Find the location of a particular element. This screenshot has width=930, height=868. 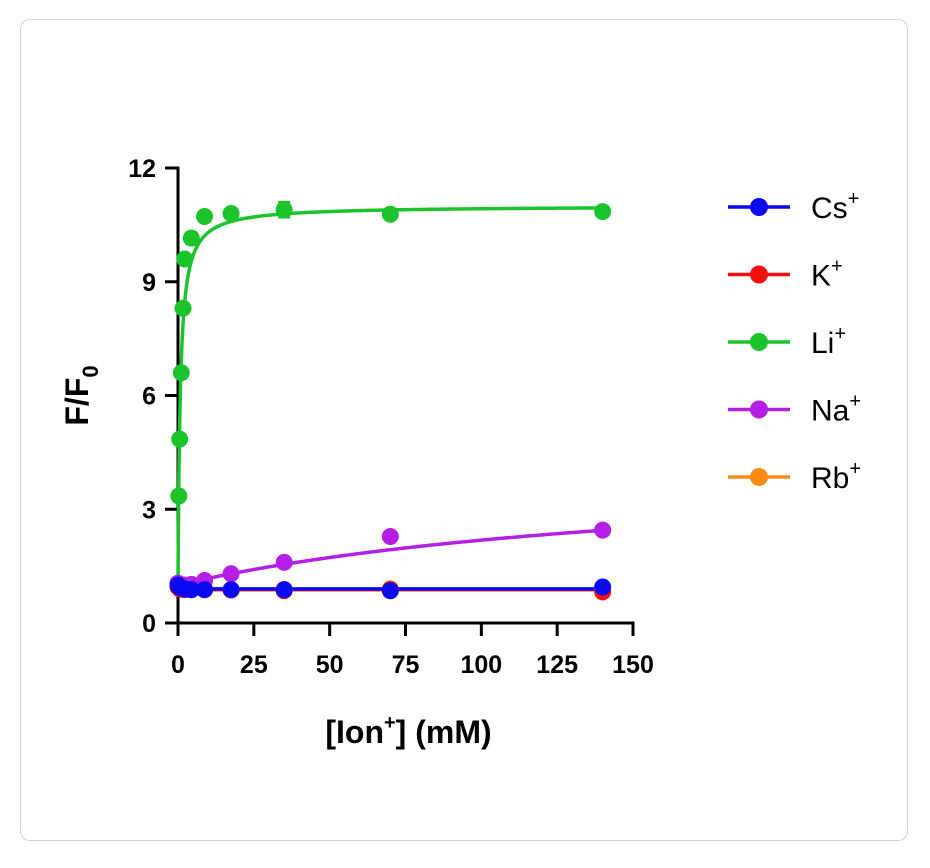

legend-label-base: Rb is located at coordinates (830, 478).